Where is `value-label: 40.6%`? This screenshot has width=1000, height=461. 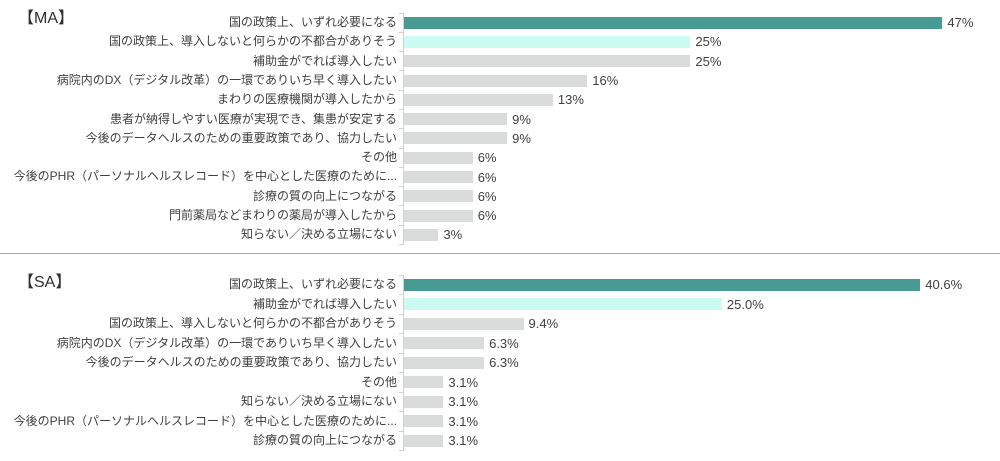 value-label: 40.6% is located at coordinates (944, 285).